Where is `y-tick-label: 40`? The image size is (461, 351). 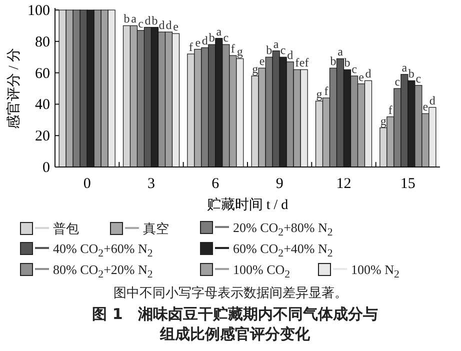
y-tick-label: 40 is located at coordinates (42, 105).